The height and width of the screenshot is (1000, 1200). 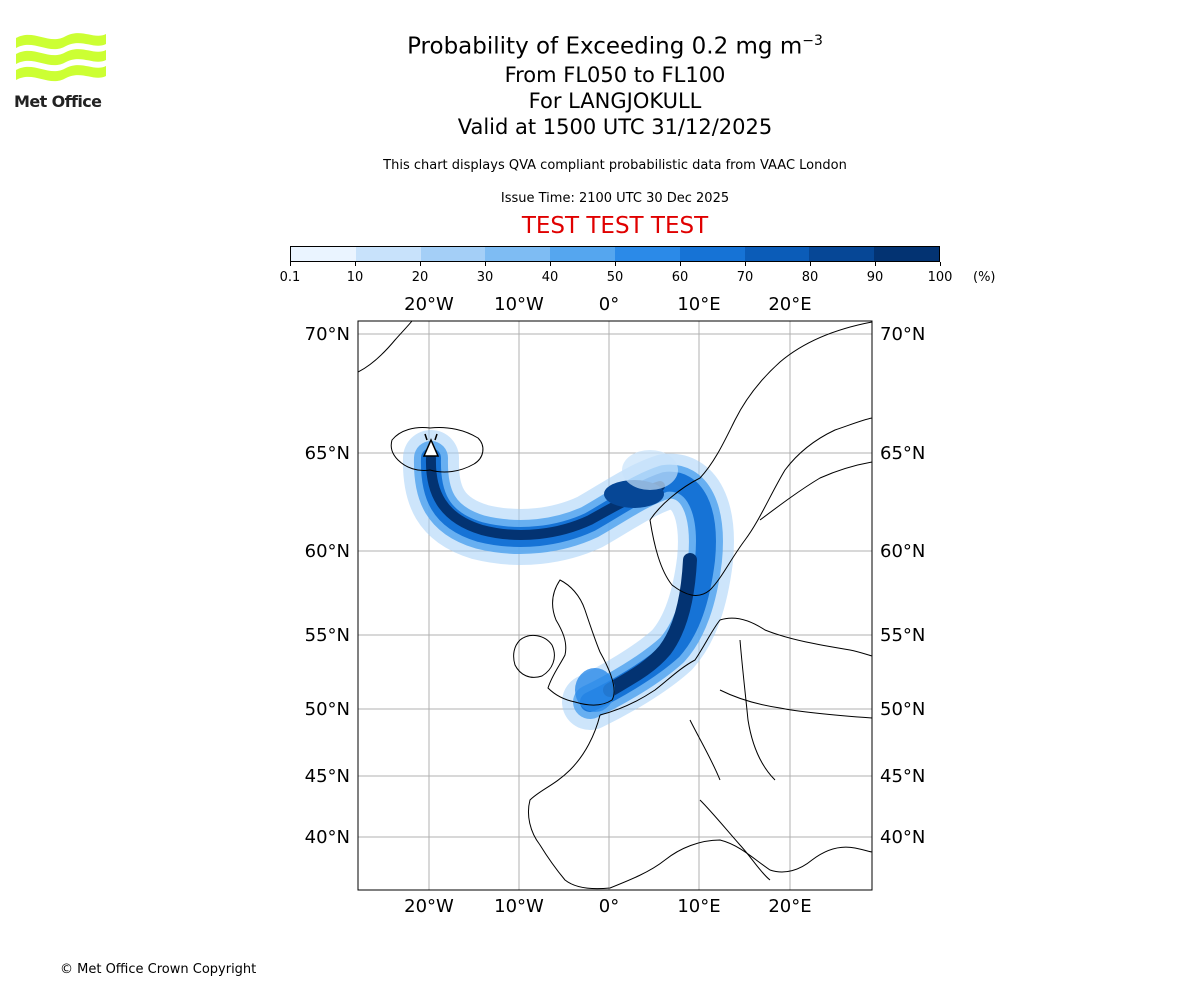 What do you see at coordinates (615, 226) in the screenshot?
I see `test-banner: TEST TEST TEST` at bounding box center [615, 226].